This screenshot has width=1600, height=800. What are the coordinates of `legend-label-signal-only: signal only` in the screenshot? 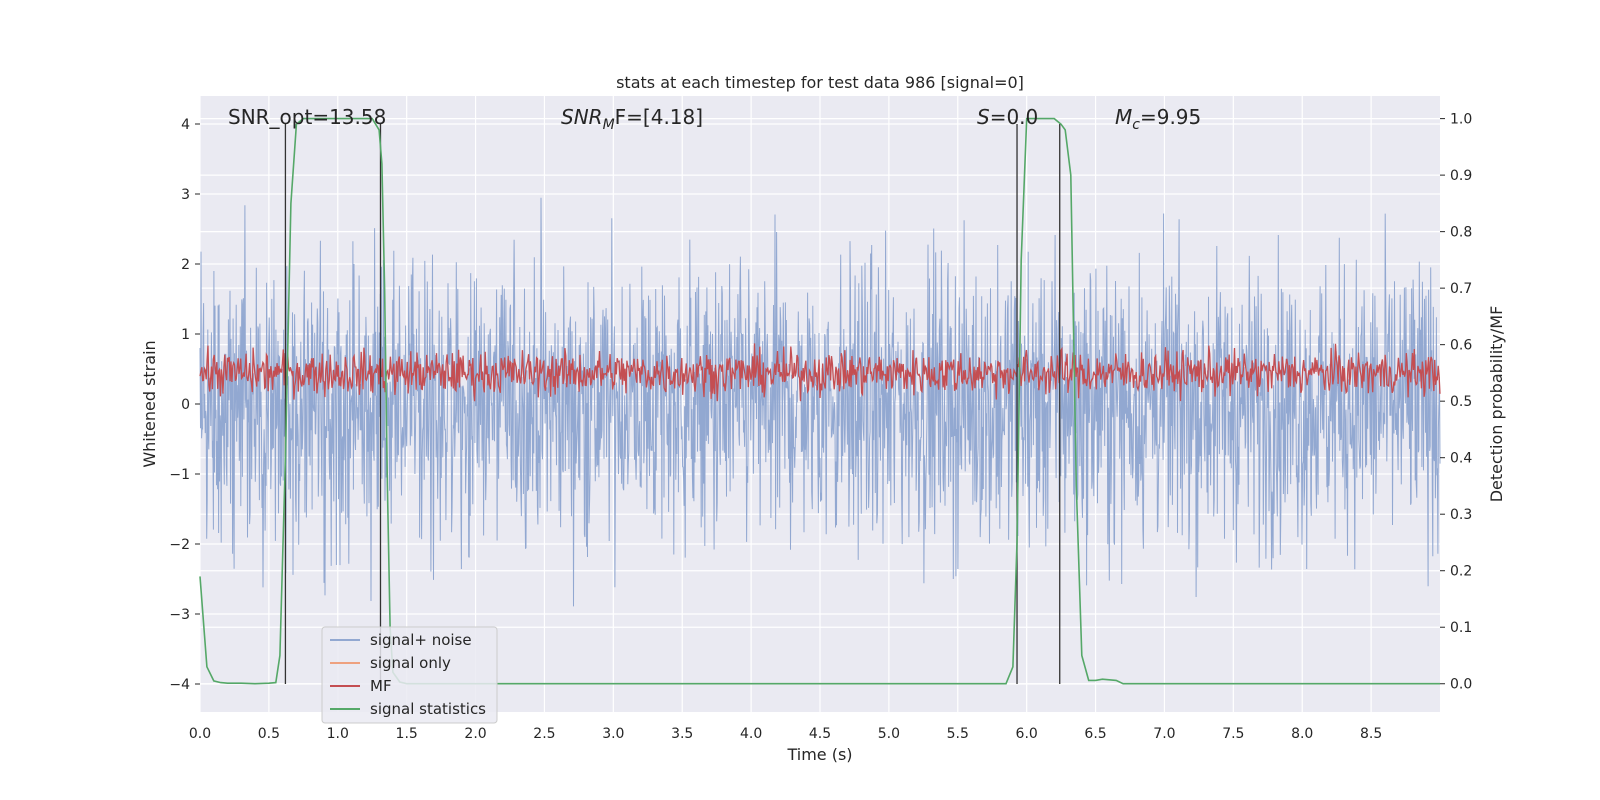 It's located at (410, 663).